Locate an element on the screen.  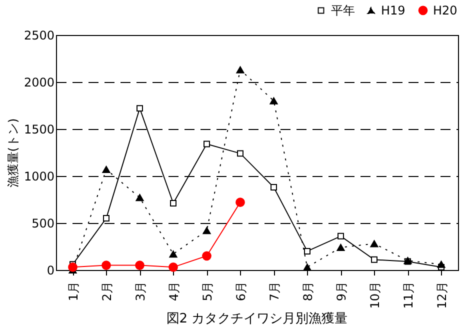
x-tick-label: 3月 is located at coordinates (140, 292).